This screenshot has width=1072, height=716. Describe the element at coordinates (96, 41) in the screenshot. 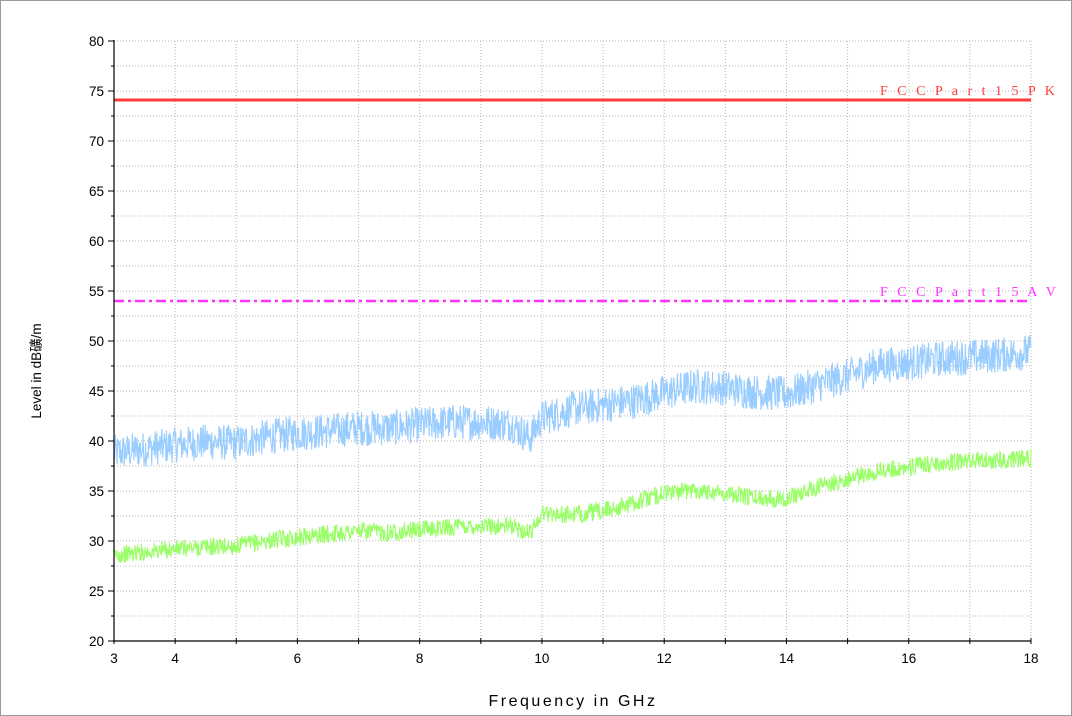

I see `y-tick-label: 80` at that location.